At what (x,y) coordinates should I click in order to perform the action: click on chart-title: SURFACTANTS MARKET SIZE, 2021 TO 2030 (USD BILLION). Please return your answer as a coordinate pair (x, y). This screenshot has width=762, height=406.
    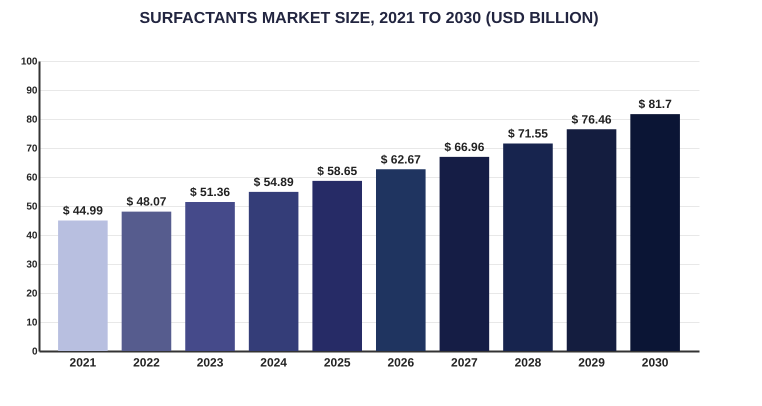
    Looking at the image, I should click on (369, 18).